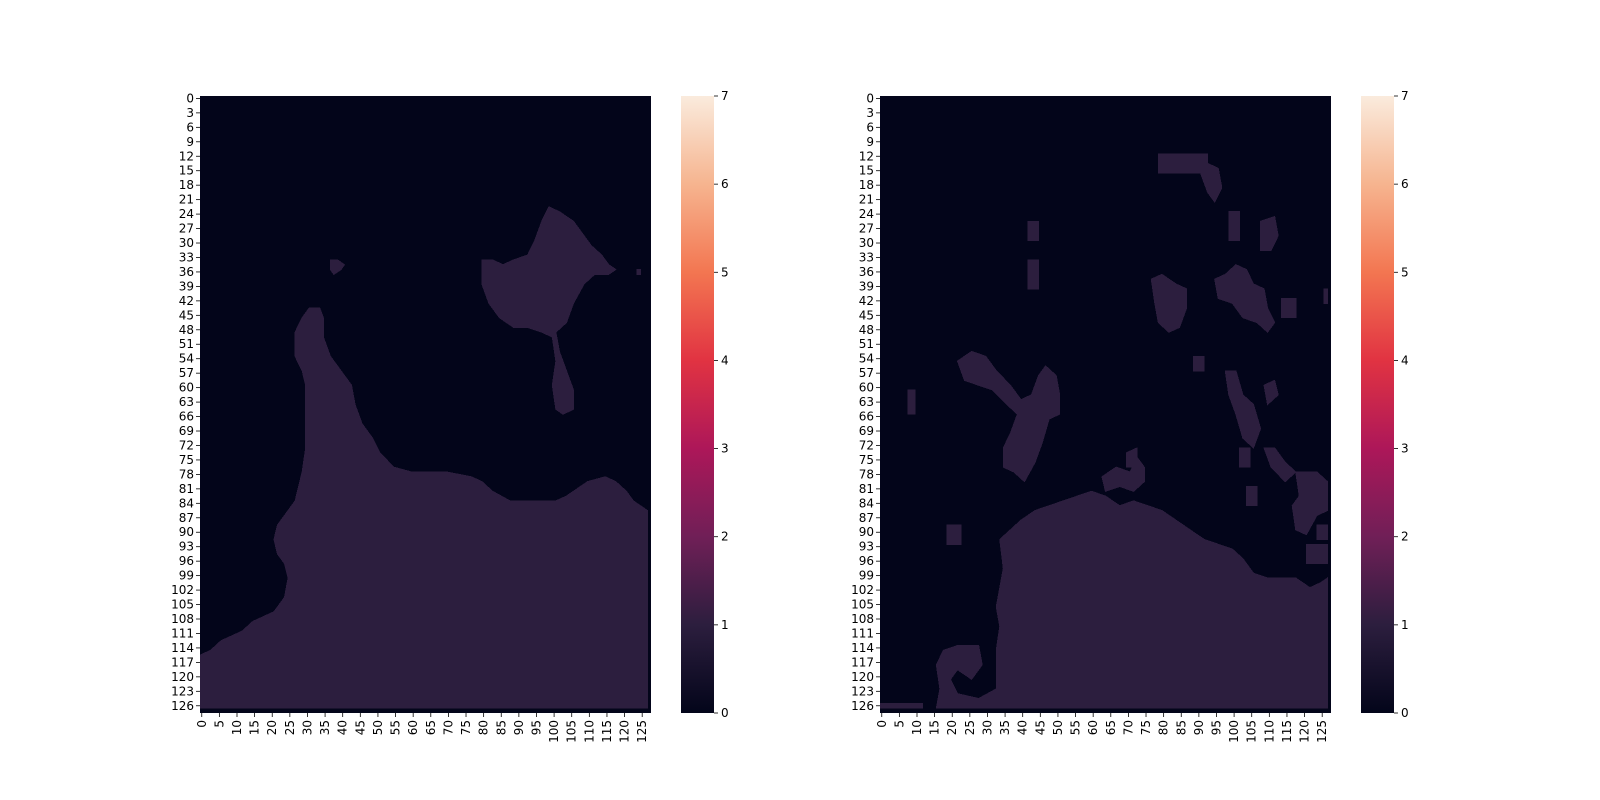 This screenshot has height=800, width=1600. I want to click on x-tick-label: 70, so click(1128, 727).